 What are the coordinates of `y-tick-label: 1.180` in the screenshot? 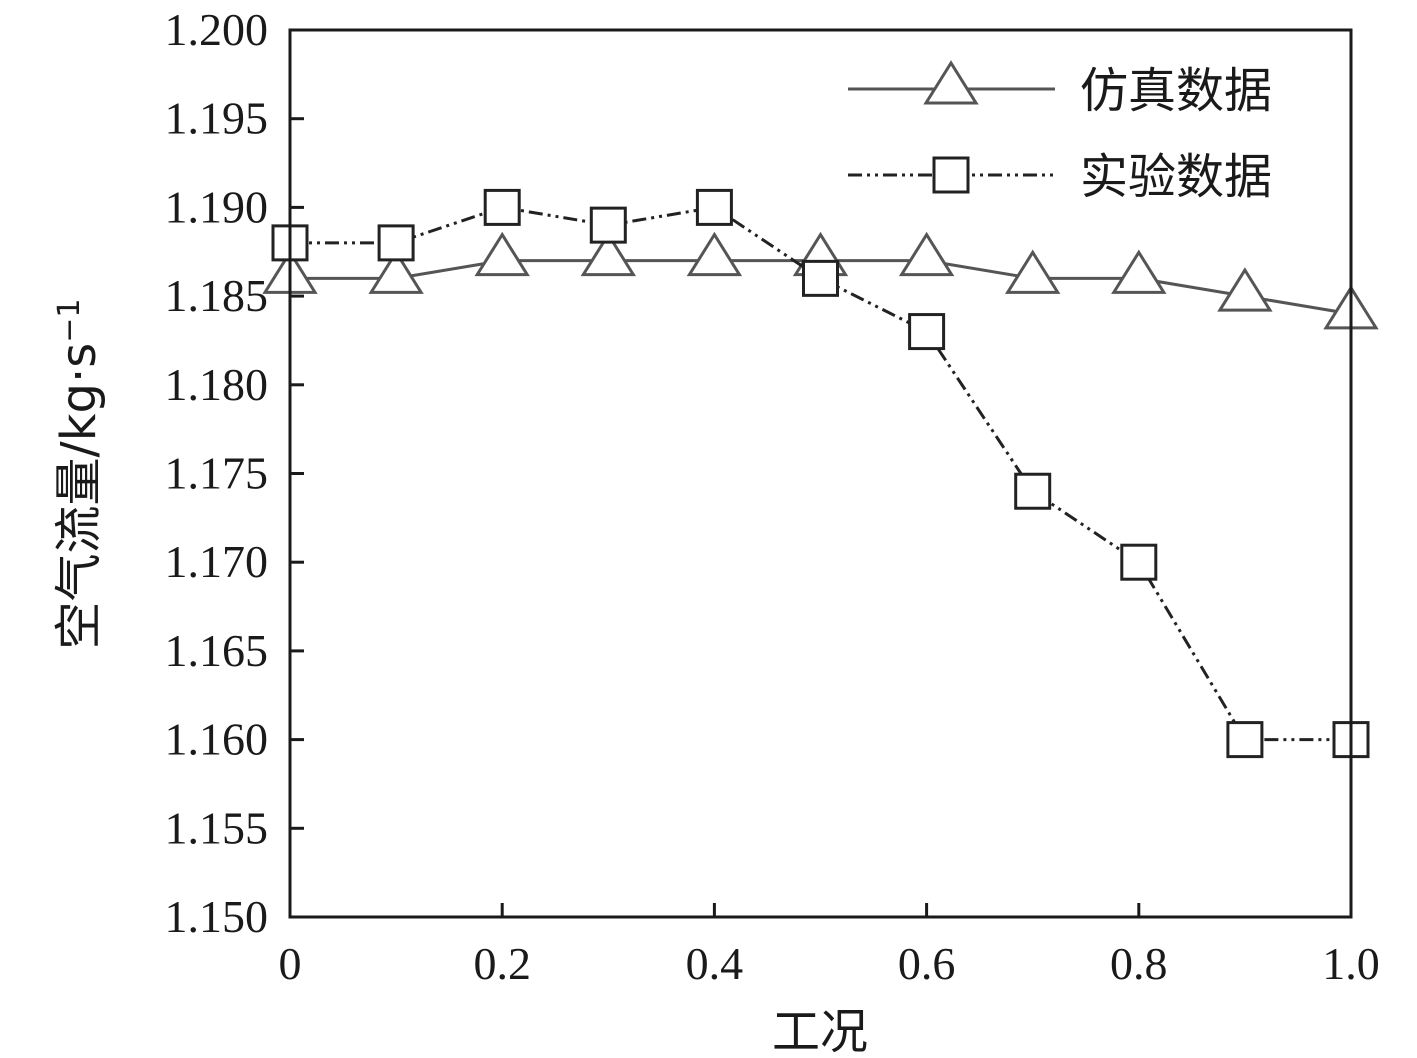 It's located at (217, 384).